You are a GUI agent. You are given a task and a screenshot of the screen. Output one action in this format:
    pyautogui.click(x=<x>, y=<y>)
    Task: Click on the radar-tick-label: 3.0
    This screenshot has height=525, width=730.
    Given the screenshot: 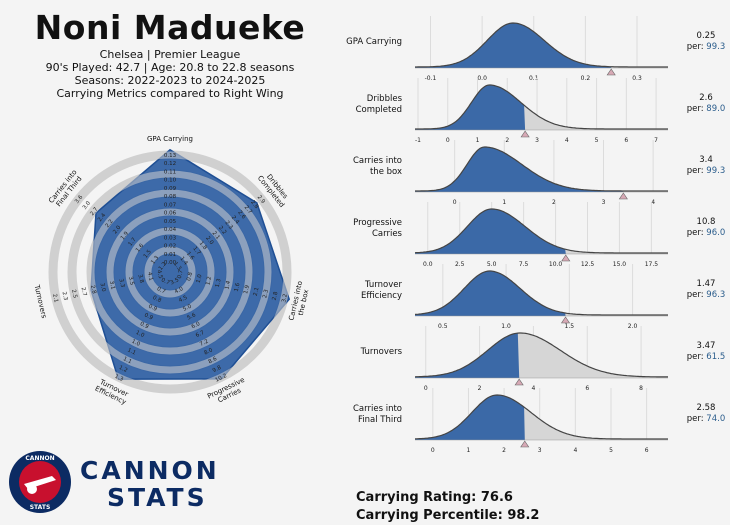 What is the action you would take?
    pyautogui.click(x=87, y=205)
    